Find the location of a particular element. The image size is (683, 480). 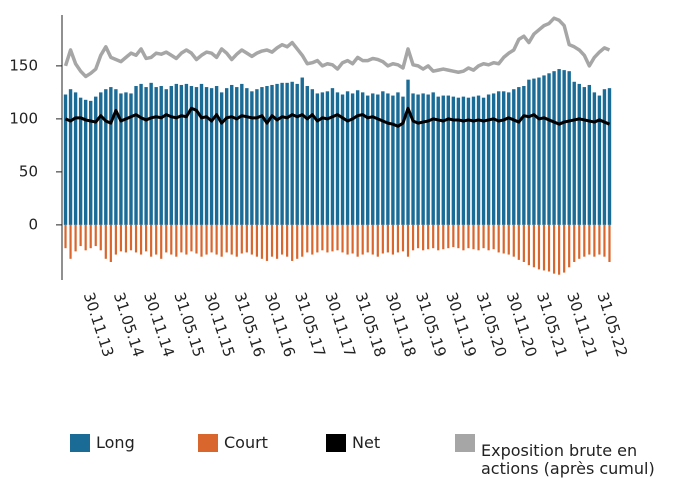

legend-label: Court is located at coordinates (246, 442).